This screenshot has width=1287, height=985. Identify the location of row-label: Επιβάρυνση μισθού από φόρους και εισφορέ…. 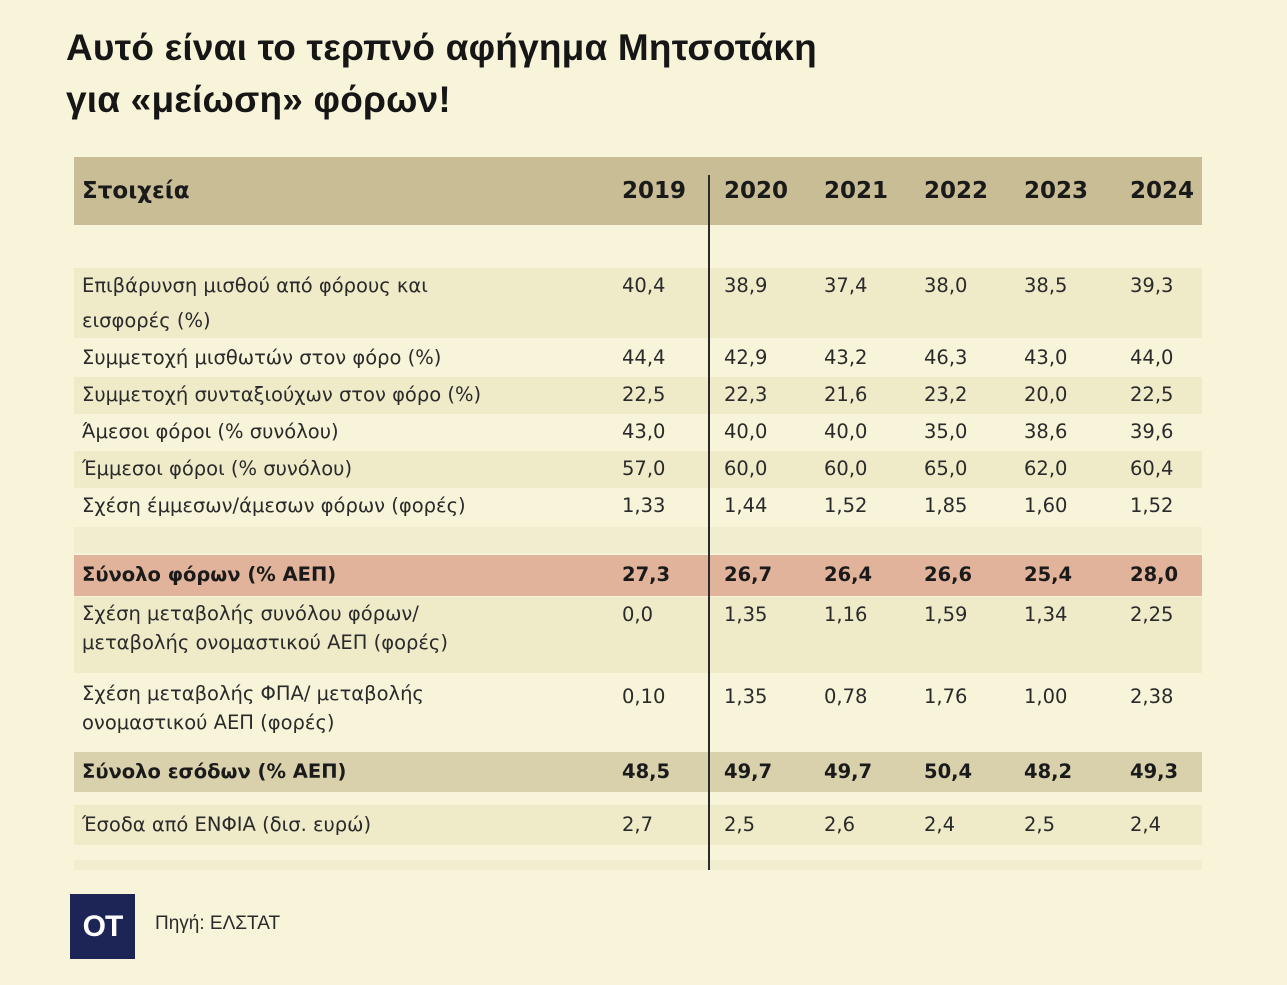
(255, 303).